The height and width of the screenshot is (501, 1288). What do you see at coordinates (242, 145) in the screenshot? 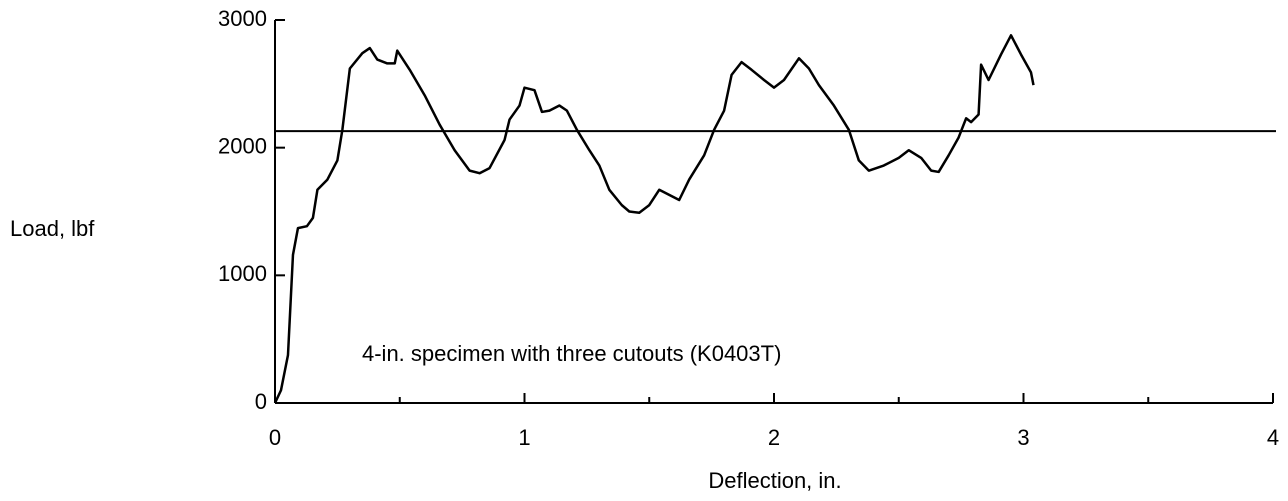
I see `y-tick-label: 2000` at bounding box center [242, 145].